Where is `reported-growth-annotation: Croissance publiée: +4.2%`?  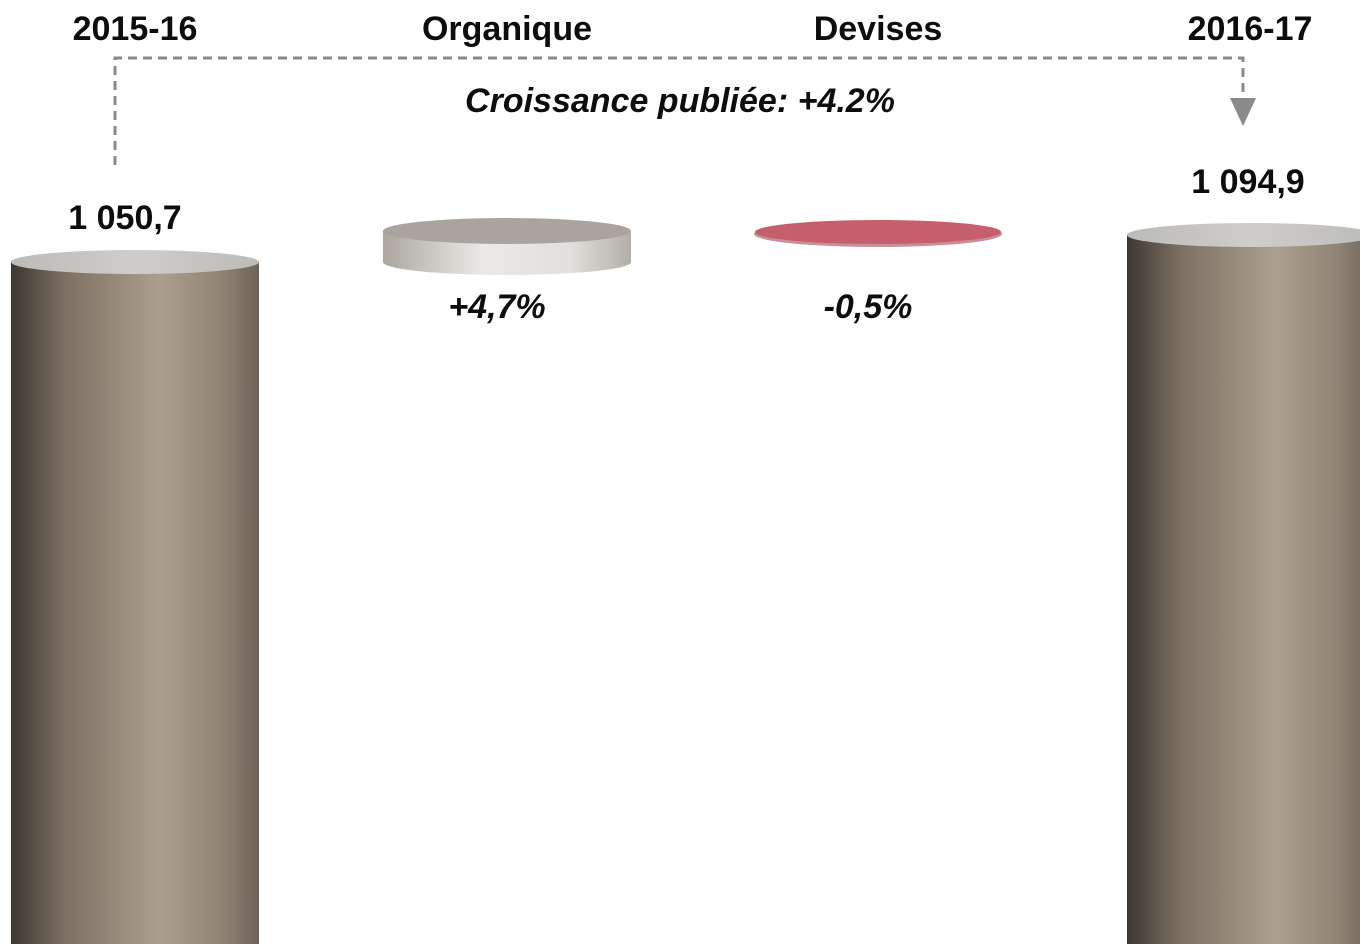 reported-growth-annotation: Croissance publiée: +4.2% is located at coordinates (680, 101).